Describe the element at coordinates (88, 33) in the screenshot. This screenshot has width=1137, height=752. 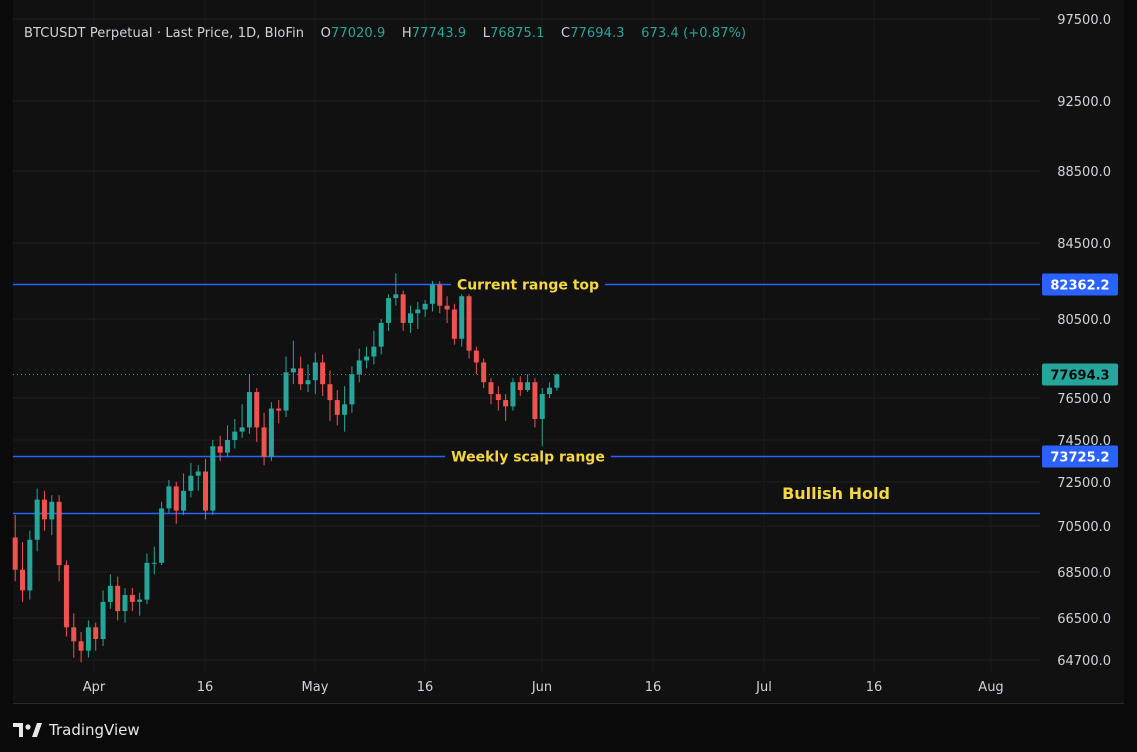
I see `symbol-name: BTCUSDT Perpetual` at that location.